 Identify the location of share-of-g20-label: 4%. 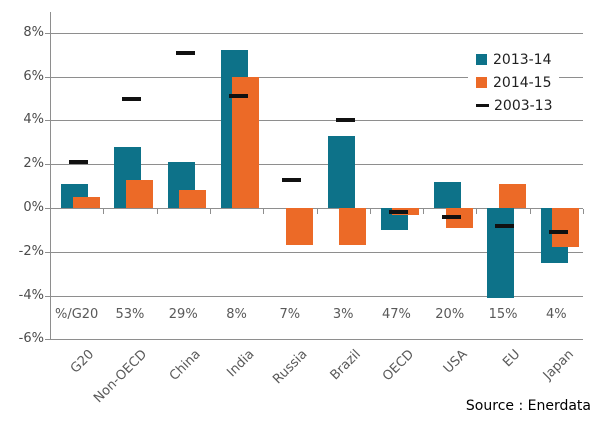
(556, 314).